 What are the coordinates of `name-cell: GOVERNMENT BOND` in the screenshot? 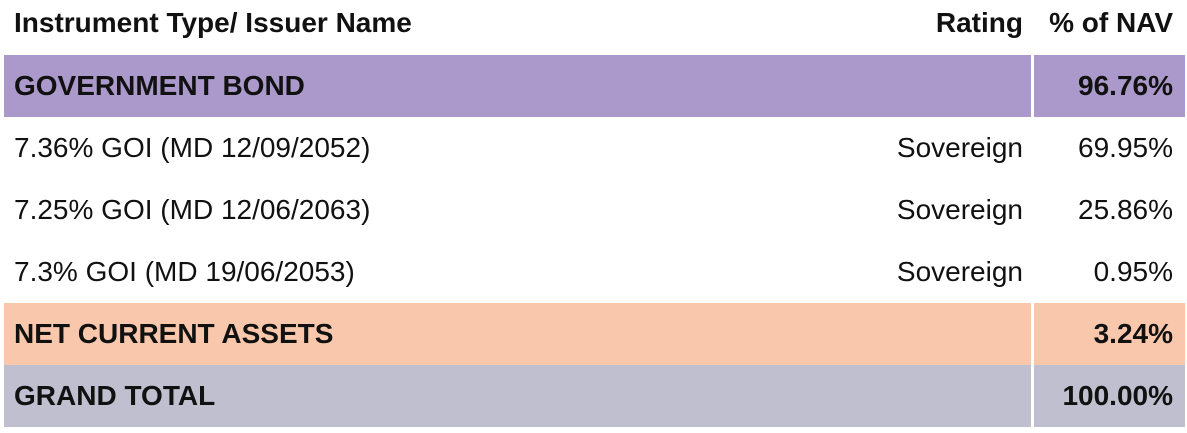 It's located at (159, 85).